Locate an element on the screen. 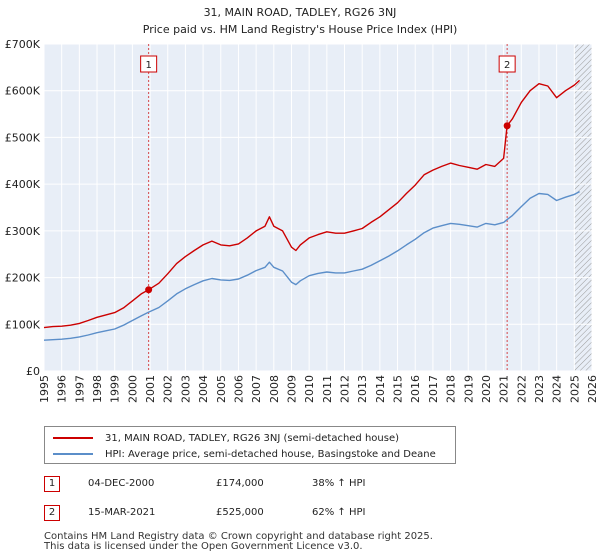 This screenshot has width=600, height=560. y-tick-label: £500K is located at coordinates (23, 137).